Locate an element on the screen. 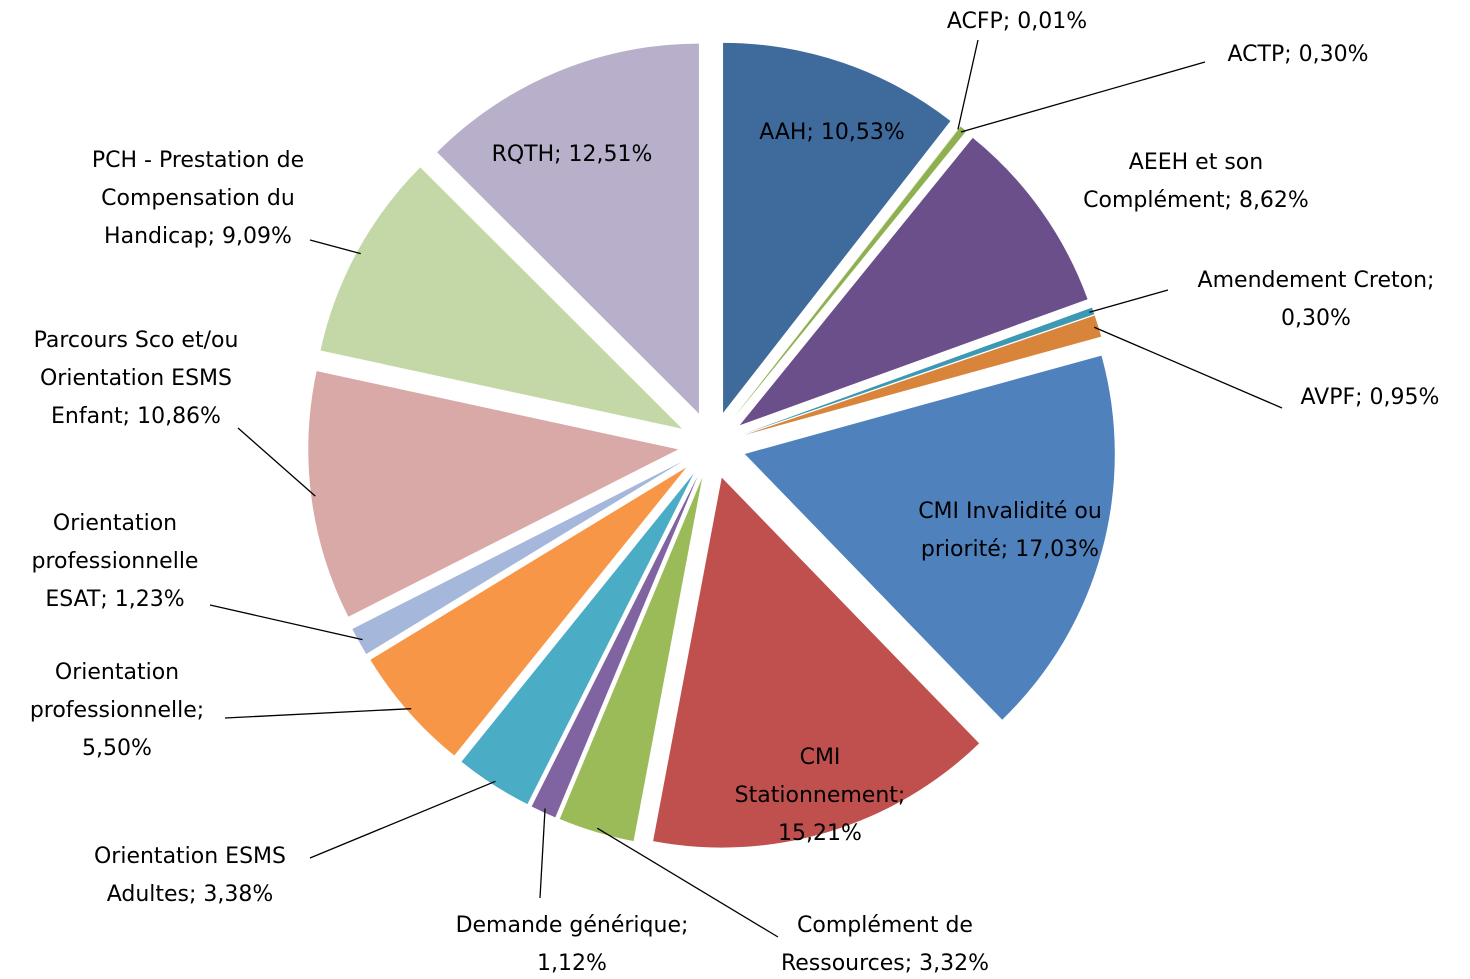  data-label: 5,50% is located at coordinates (117, 748).